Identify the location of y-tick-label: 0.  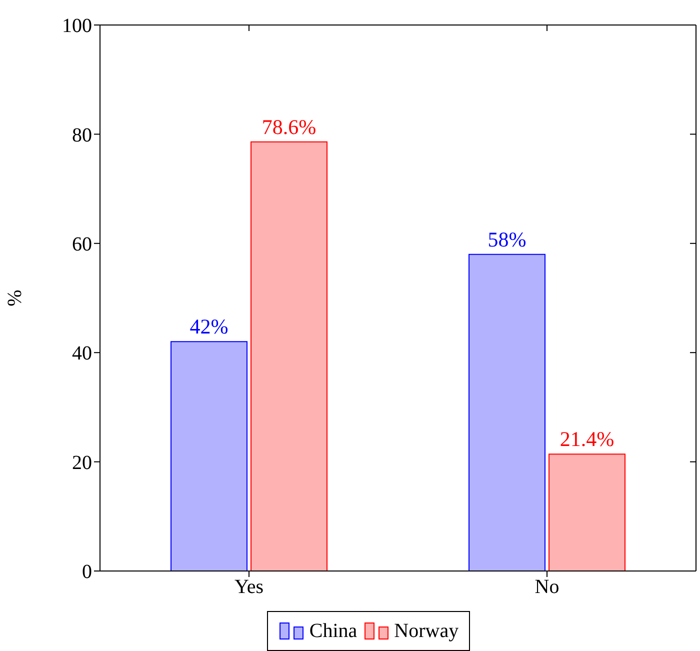
(87, 572).